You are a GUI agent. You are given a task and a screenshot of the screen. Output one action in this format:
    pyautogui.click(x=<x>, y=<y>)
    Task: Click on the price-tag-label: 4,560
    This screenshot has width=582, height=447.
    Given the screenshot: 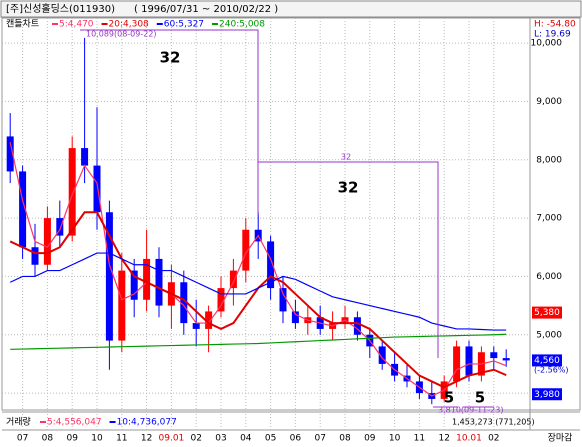 What is the action you would take?
    pyautogui.click(x=547, y=361)
    